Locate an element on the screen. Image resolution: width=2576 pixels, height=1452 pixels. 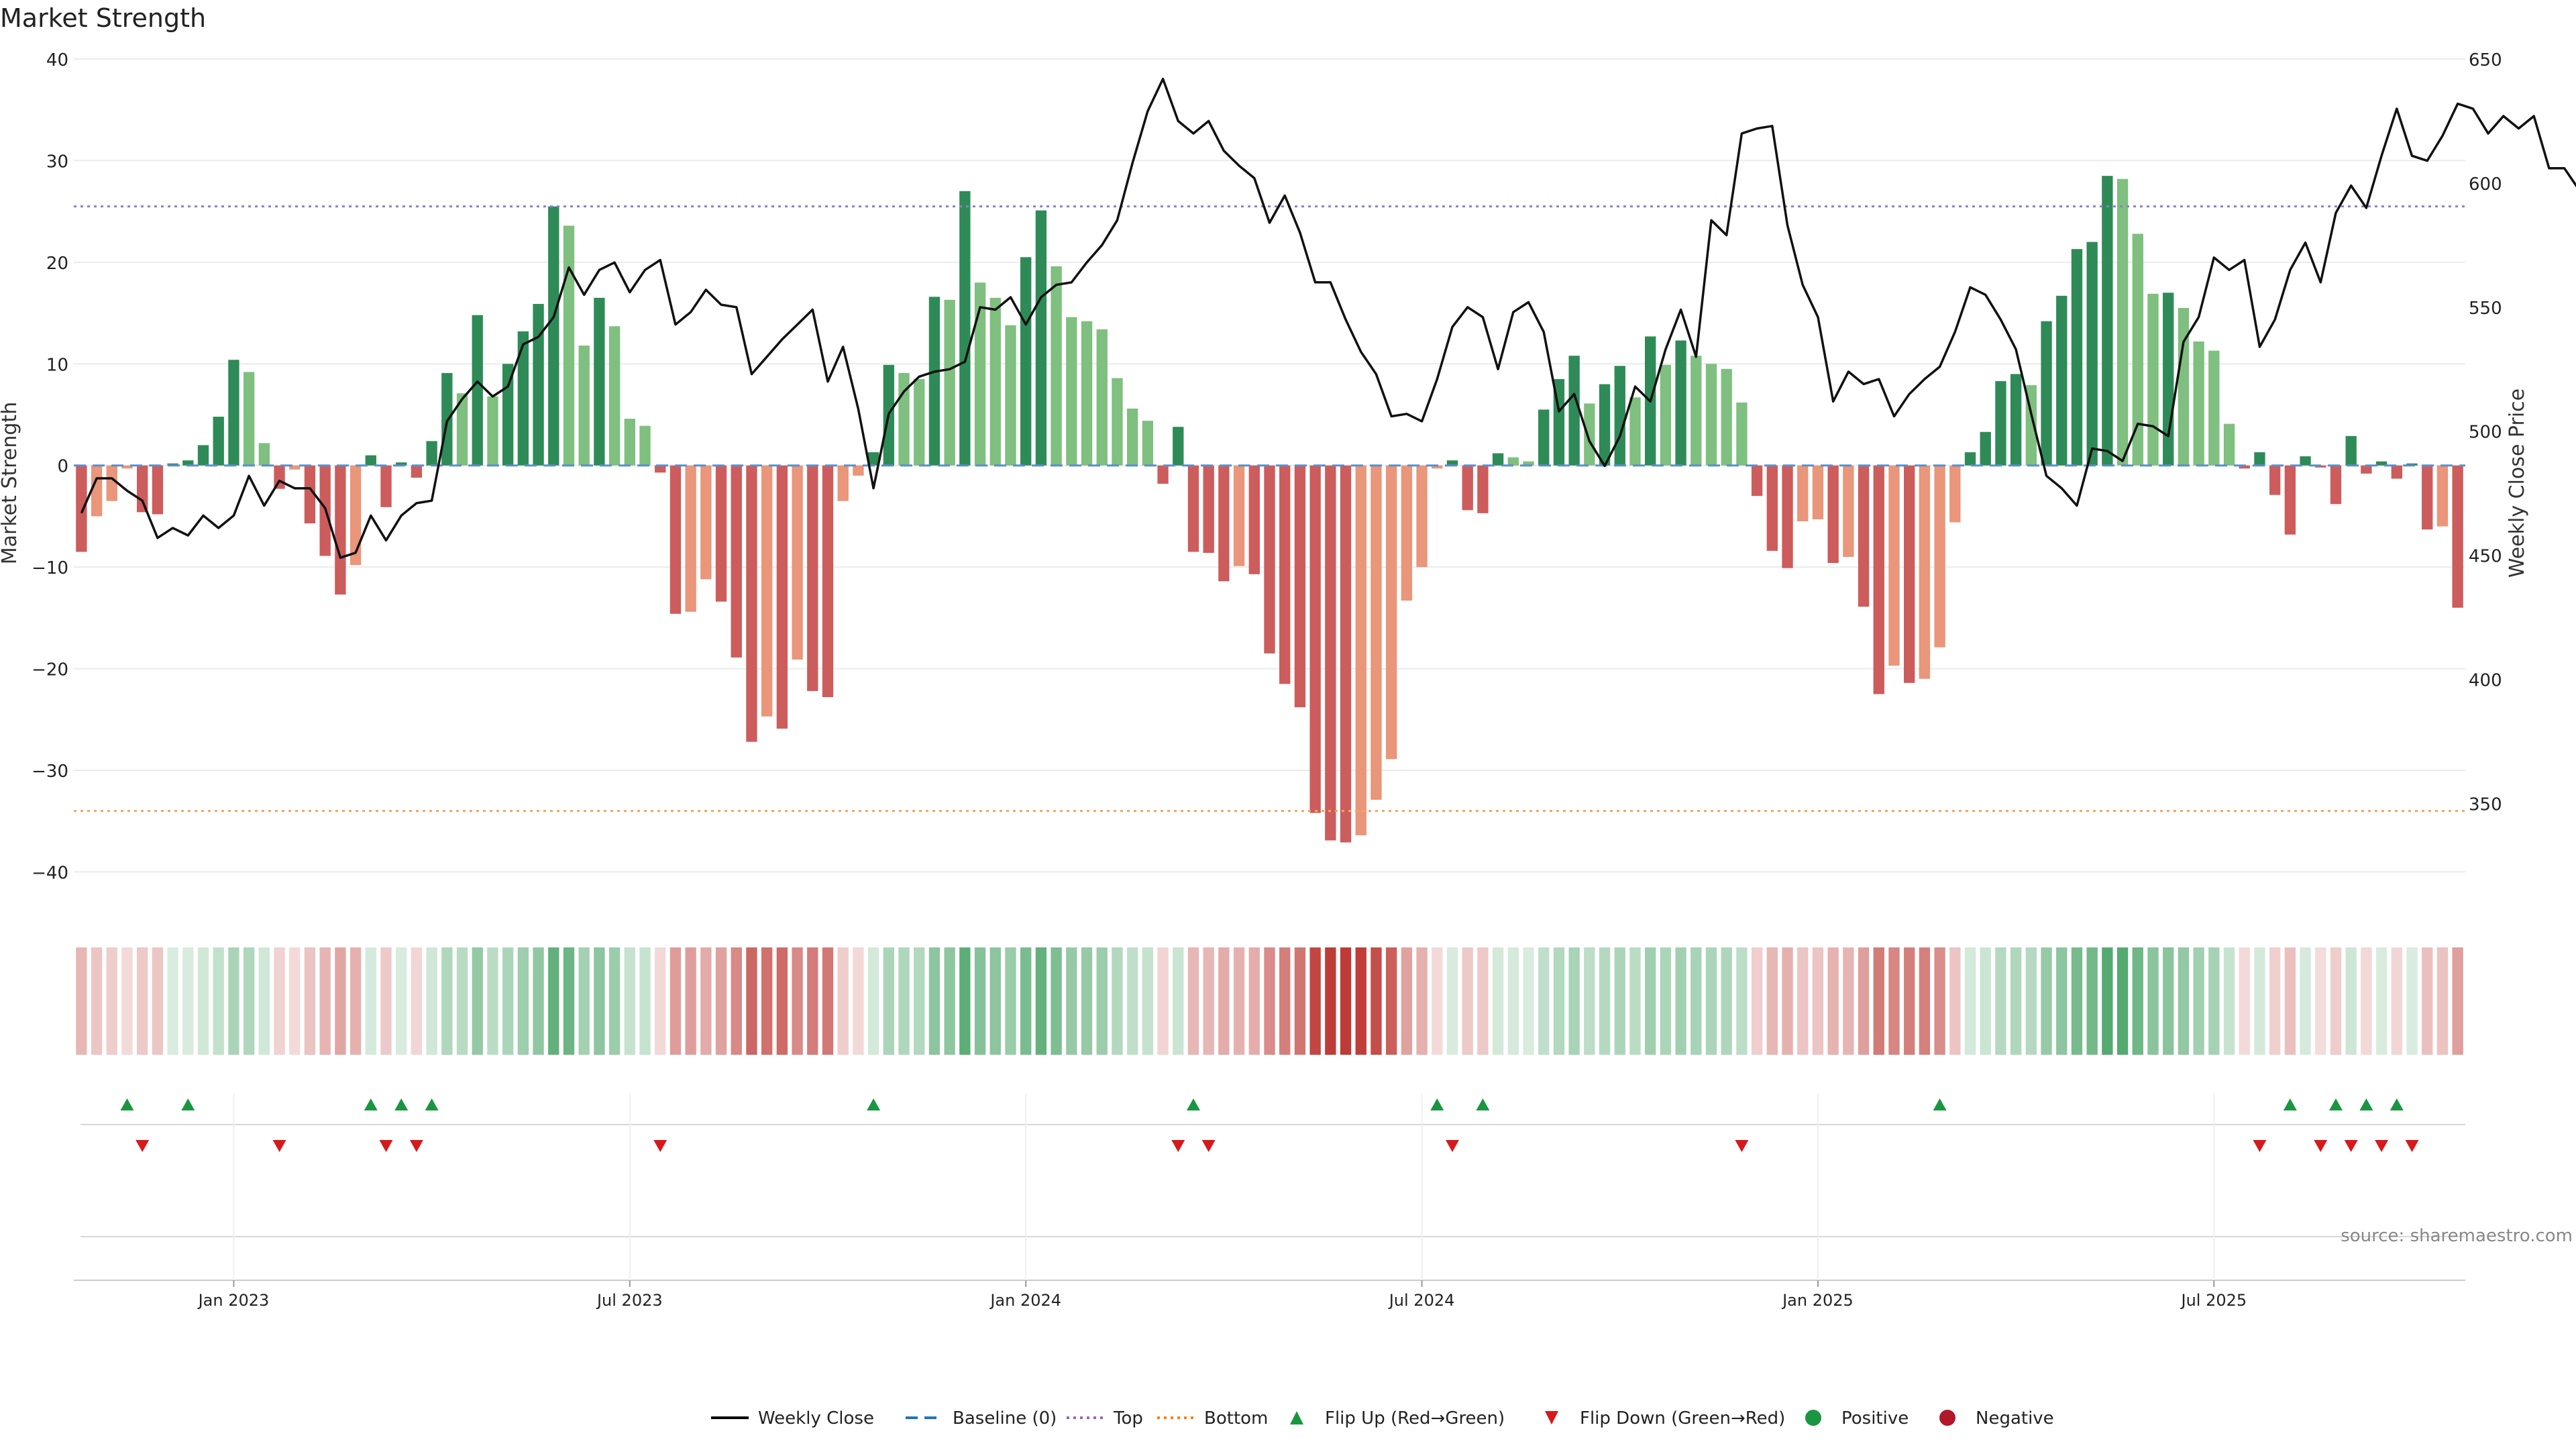
y-tick-label-right: 550 is located at coordinates (2485, 309).